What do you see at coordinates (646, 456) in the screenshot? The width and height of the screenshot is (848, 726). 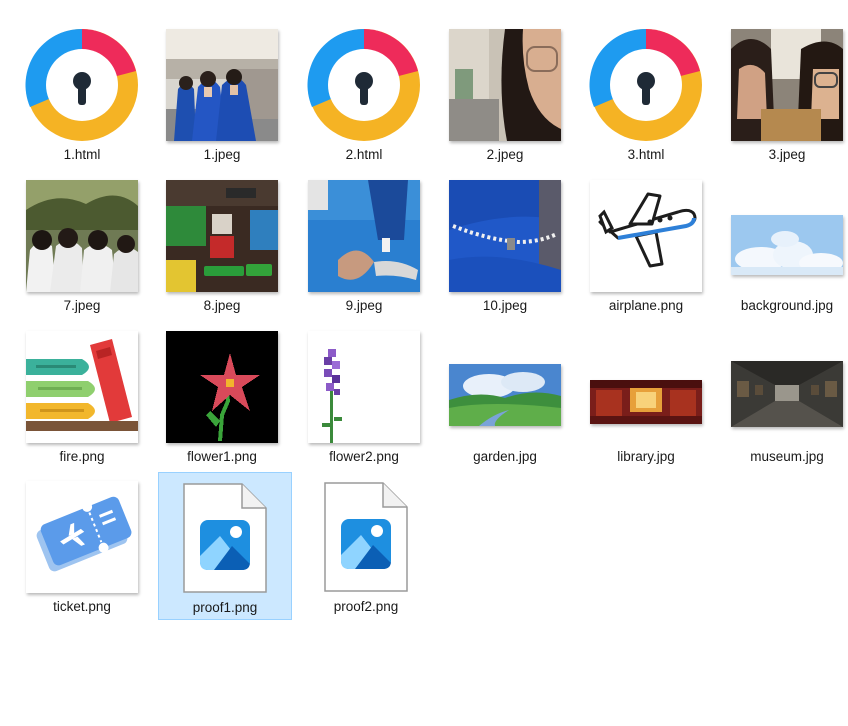 I see `file-name: library.jpg` at bounding box center [646, 456].